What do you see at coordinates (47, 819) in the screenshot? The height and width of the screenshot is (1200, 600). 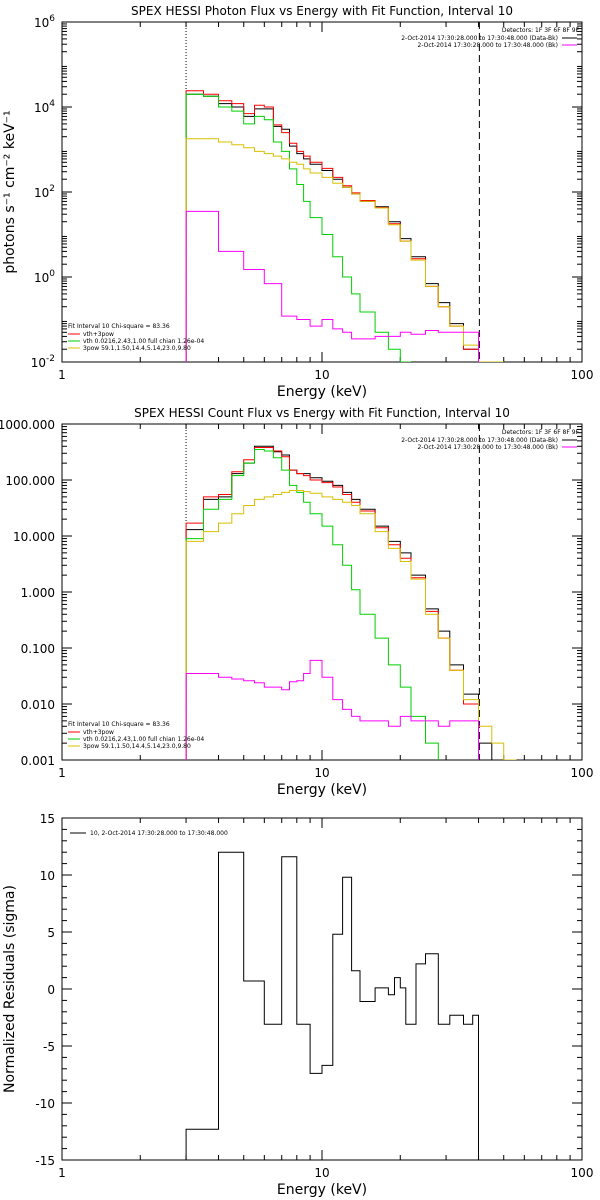 I see `y-tick-label: 15` at bounding box center [47, 819].